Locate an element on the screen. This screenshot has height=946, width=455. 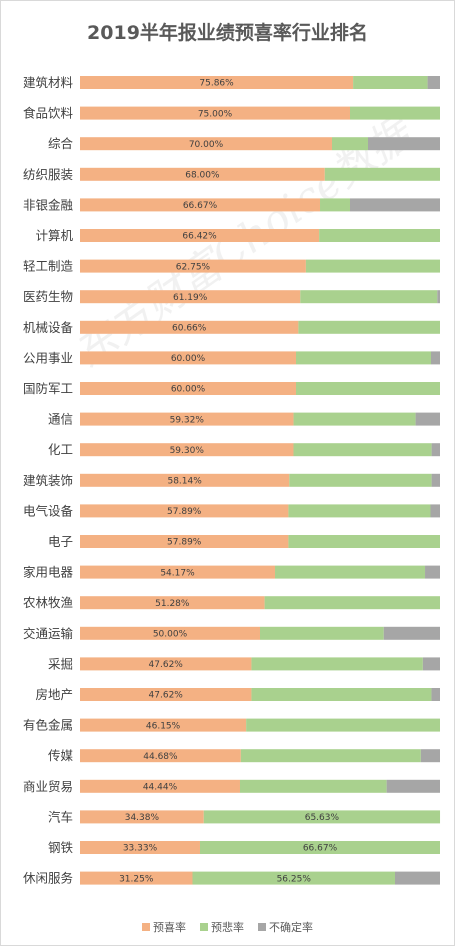
category-label: 建筑材料 is located at coordinates (48, 82).